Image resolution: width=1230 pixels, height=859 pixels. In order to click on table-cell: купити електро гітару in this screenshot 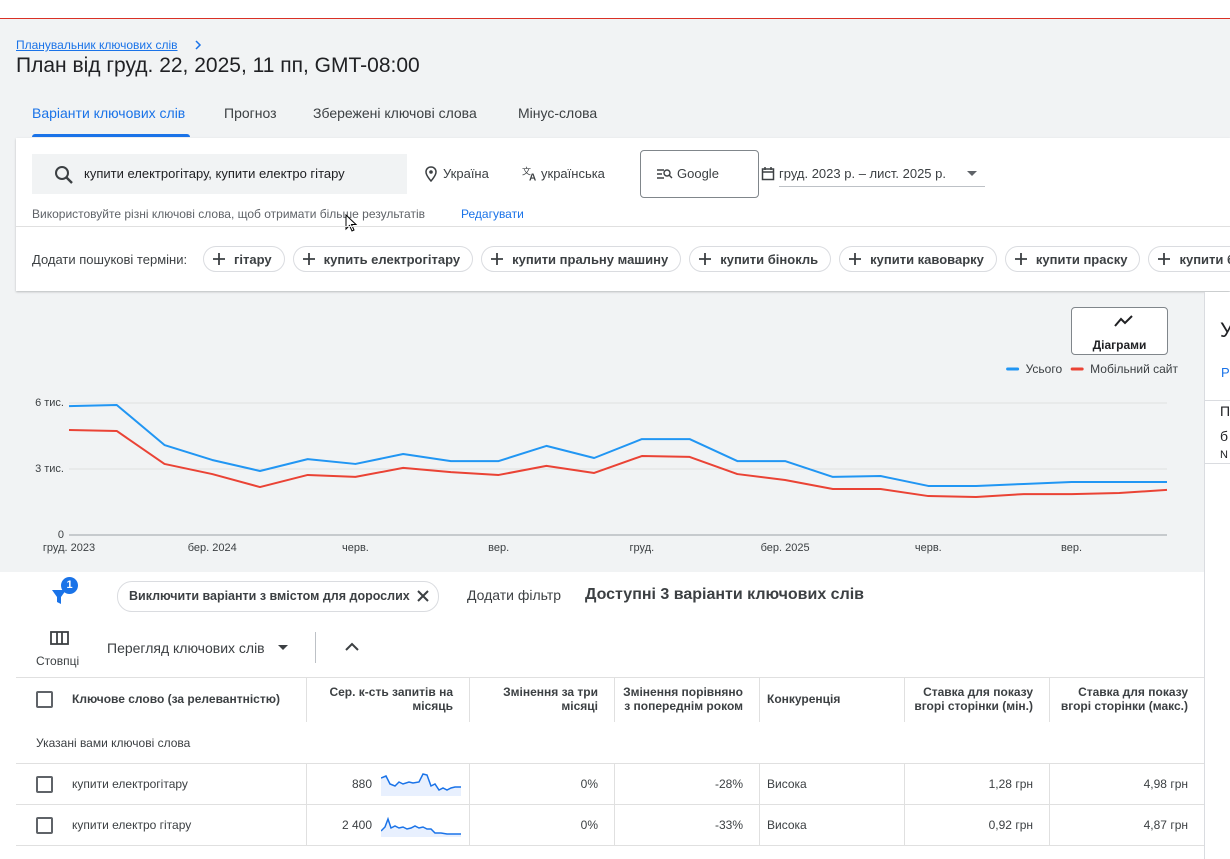, I will do `click(132, 825)`.